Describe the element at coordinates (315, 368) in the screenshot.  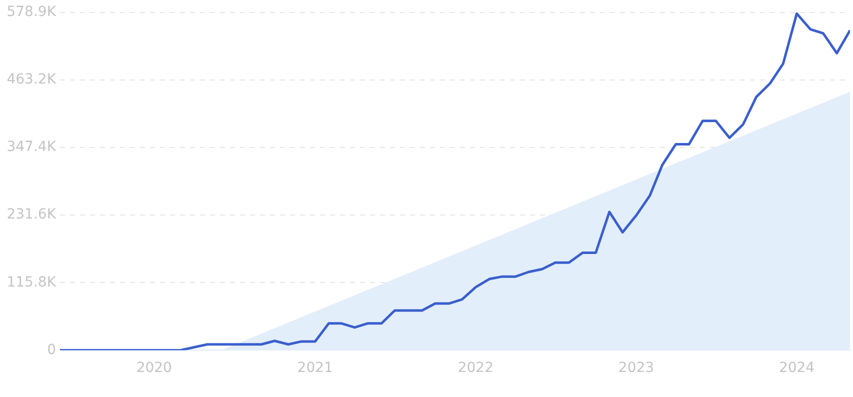
I see `x-tick-label: 2021` at that location.